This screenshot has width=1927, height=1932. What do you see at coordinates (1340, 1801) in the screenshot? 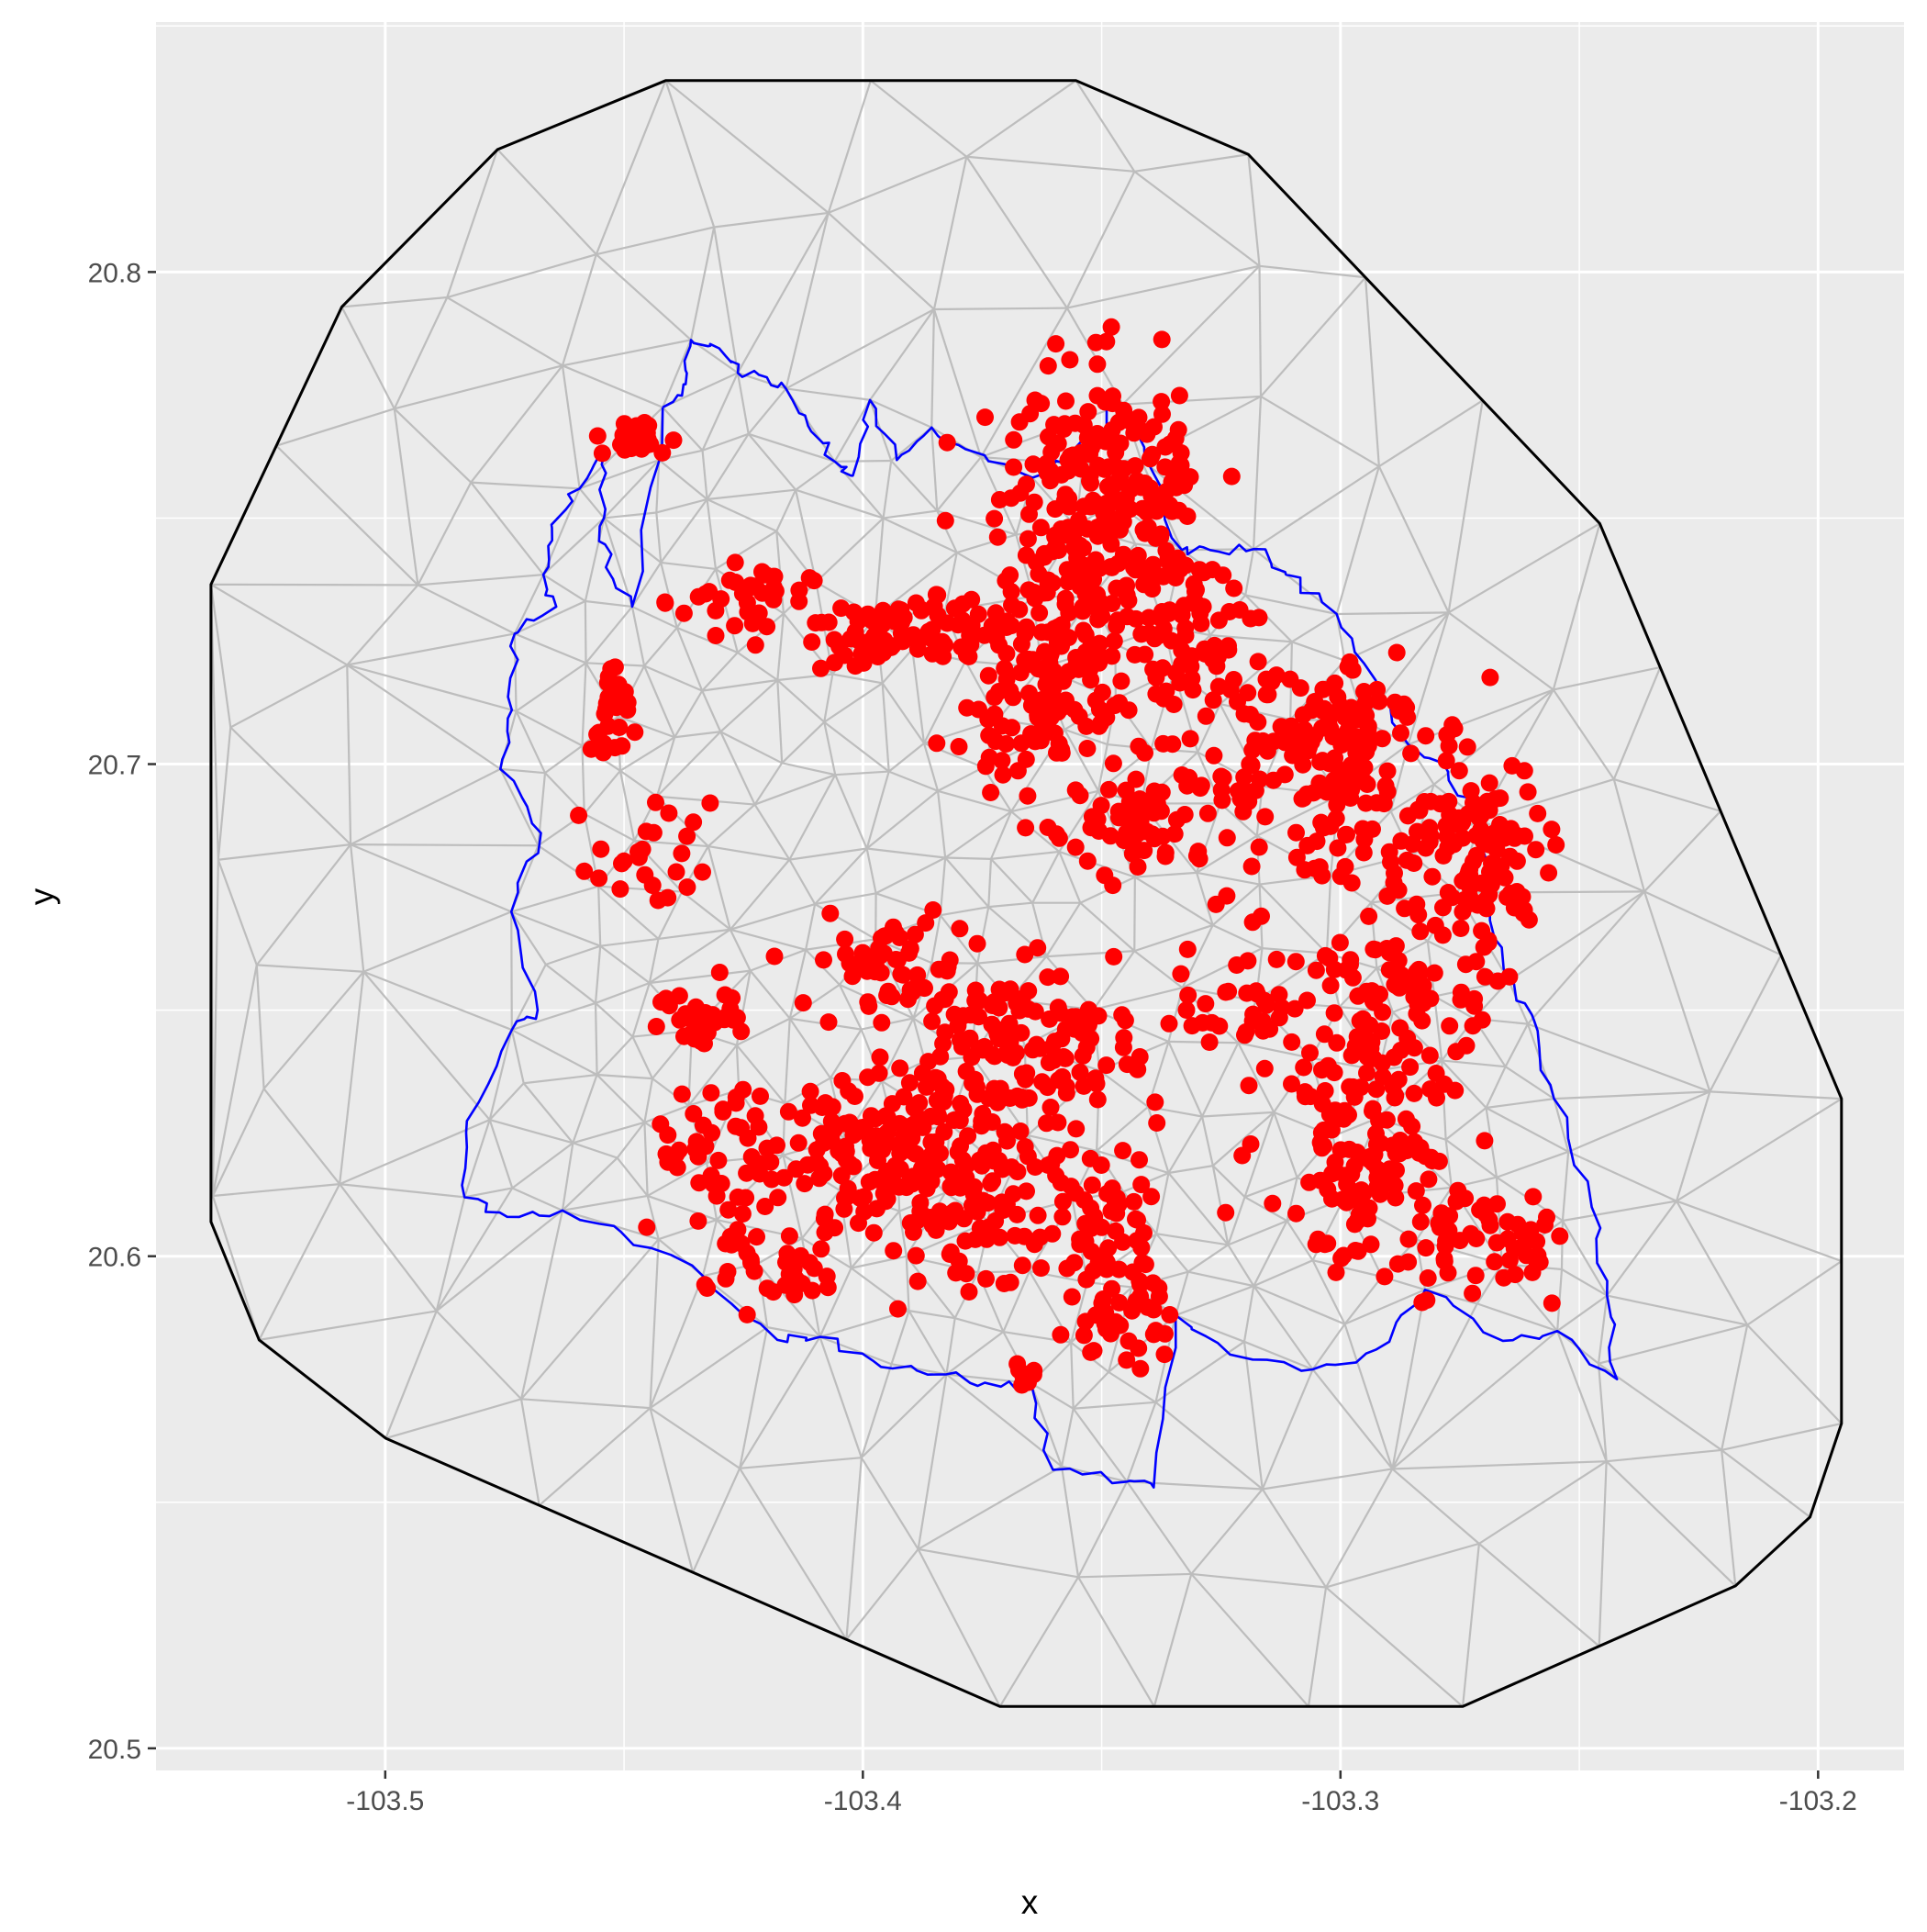
I see `x-tick-label: -103.3` at bounding box center [1340, 1801].